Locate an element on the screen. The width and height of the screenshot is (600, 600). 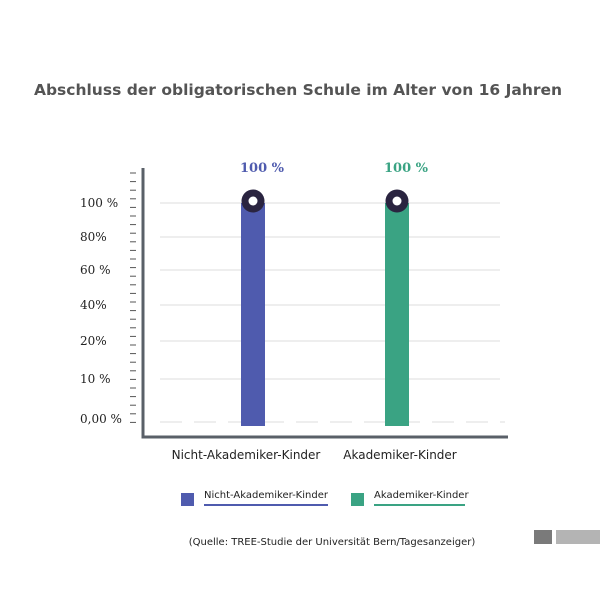
legend-label: Akademiker-Kinder is located at coordinates (421, 495).